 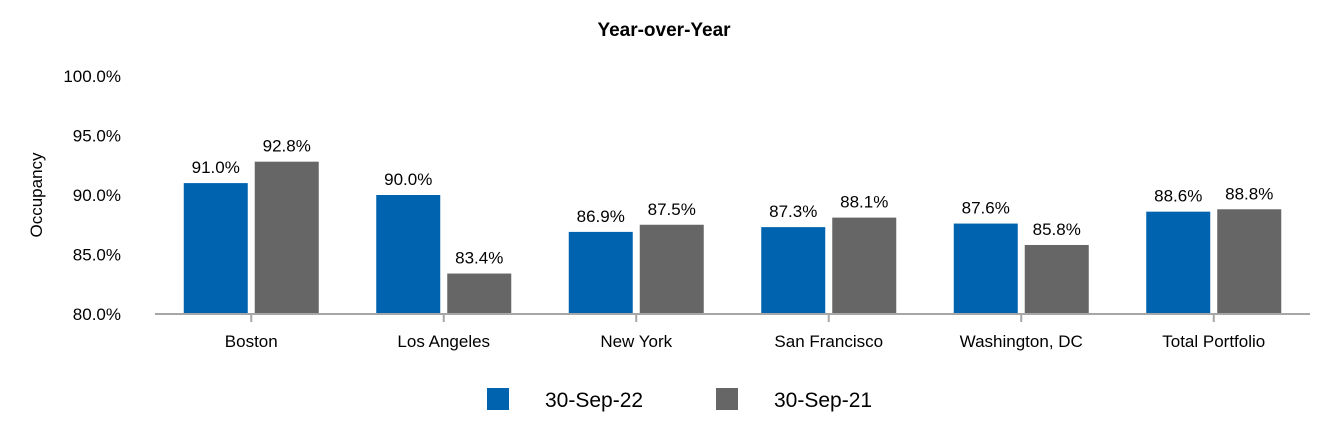 What do you see at coordinates (664, 30) in the screenshot?
I see `chart-title: Year-over-Year` at bounding box center [664, 30].